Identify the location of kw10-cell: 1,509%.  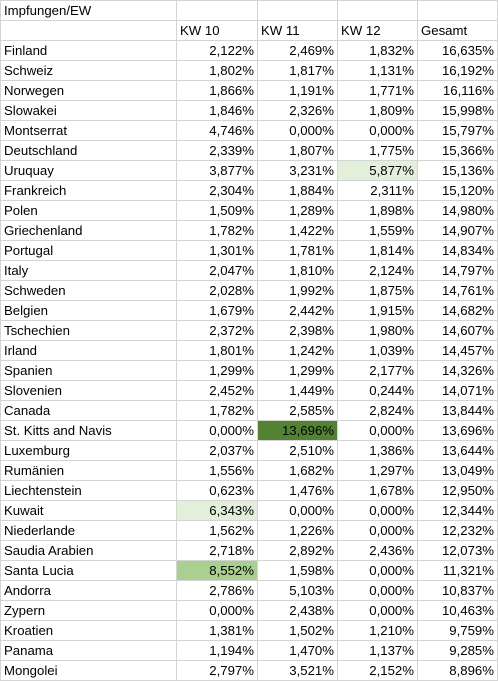
(217, 210).